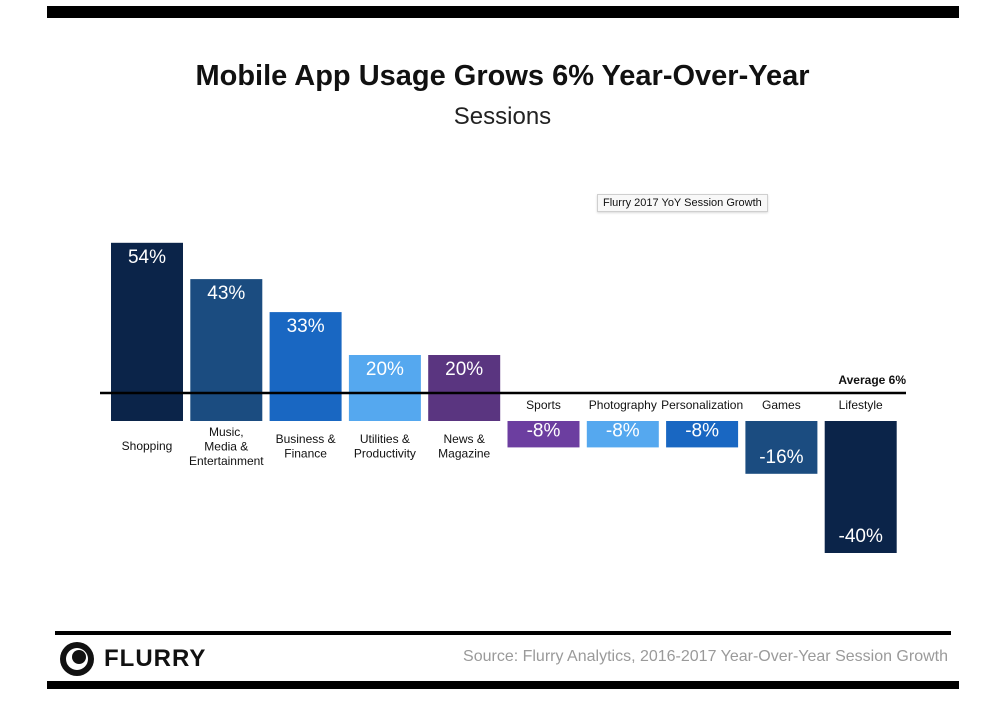  What do you see at coordinates (861, 536) in the screenshot?
I see `data-label-9: -40%` at bounding box center [861, 536].